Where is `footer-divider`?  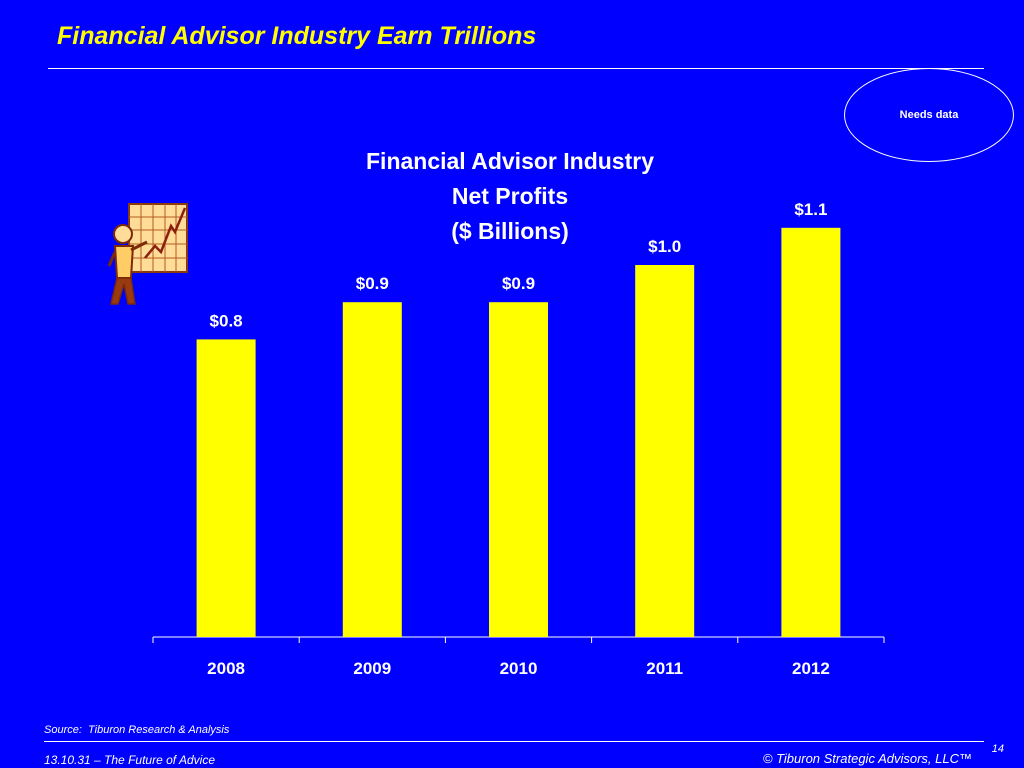
footer-divider is located at coordinates (514, 741).